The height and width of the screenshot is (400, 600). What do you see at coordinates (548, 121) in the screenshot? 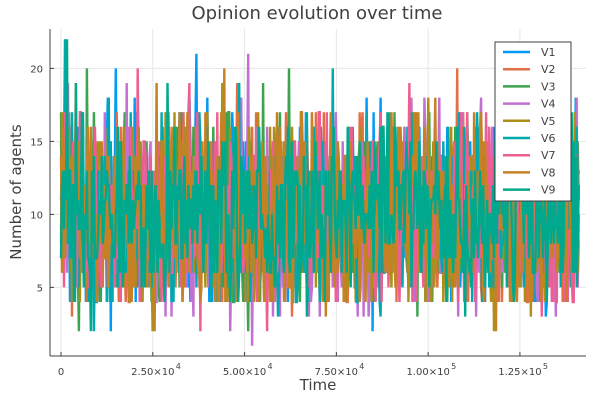
I see `legend-label: V5` at bounding box center [548, 121].